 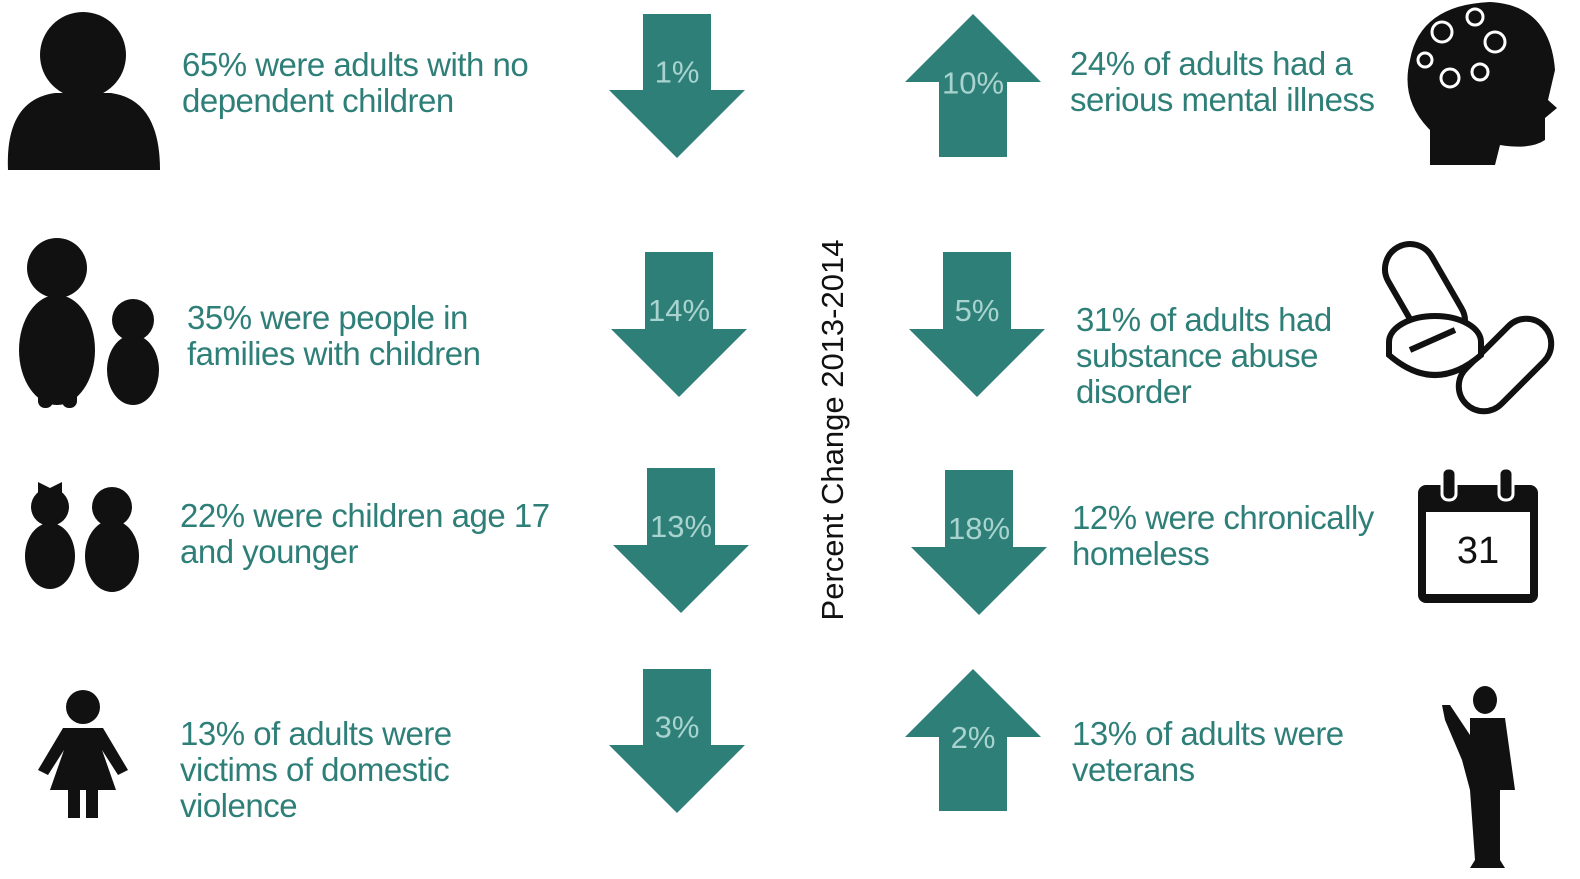 I want to click on change-label: 13%, so click(x=681, y=526).